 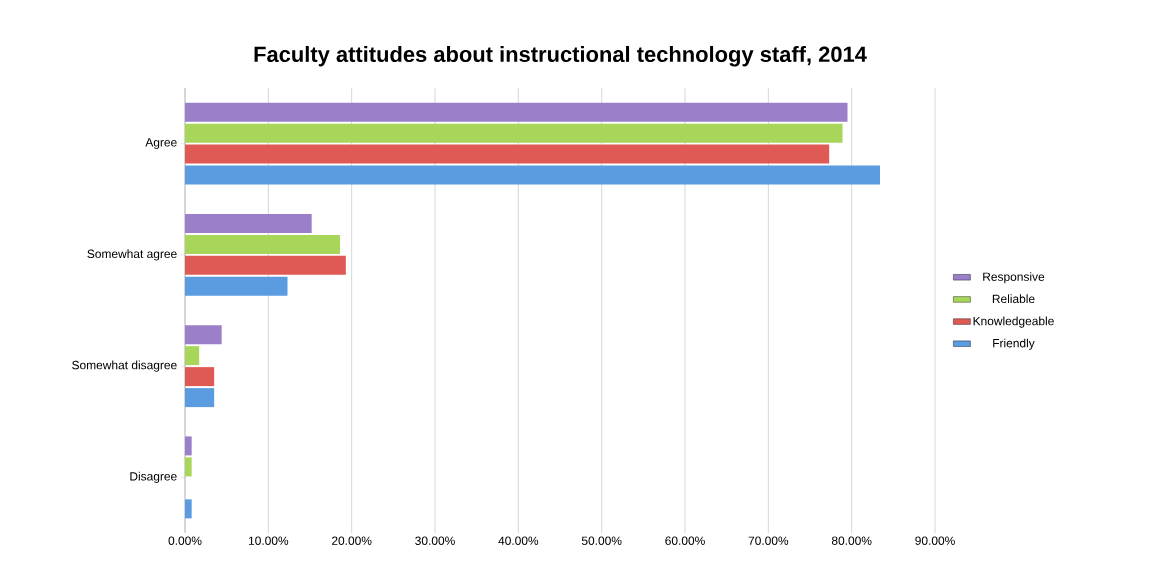 What do you see at coordinates (560, 56) in the screenshot?
I see `chart-title: Faculty attitudes about instructional technology staff, 2014` at bounding box center [560, 56].